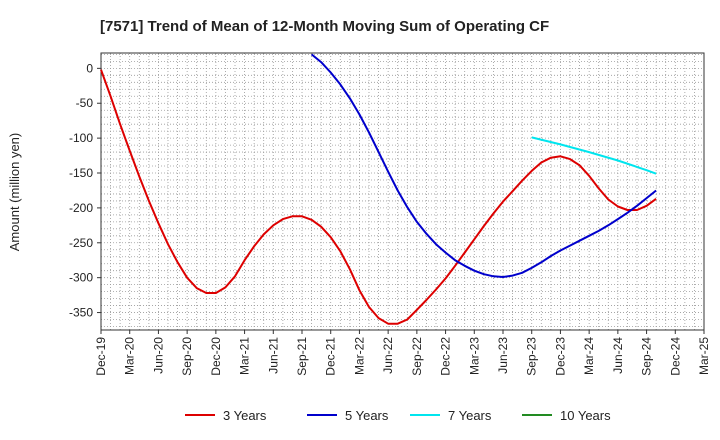 Image resolution: width=720 pixels, height=440 pixels. Describe the element at coordinates (85, 103) in the screenshot. I see `y-tick-label: -50` at that location.